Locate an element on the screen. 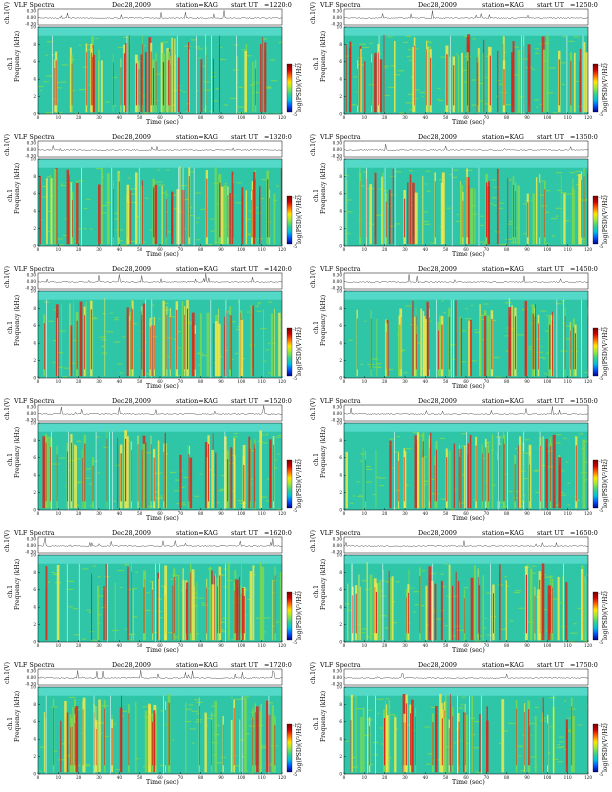 Image resolution: width=612 pixels, height=792 pixels. x-tick-label: 0 is located at coordinates (38, 777).